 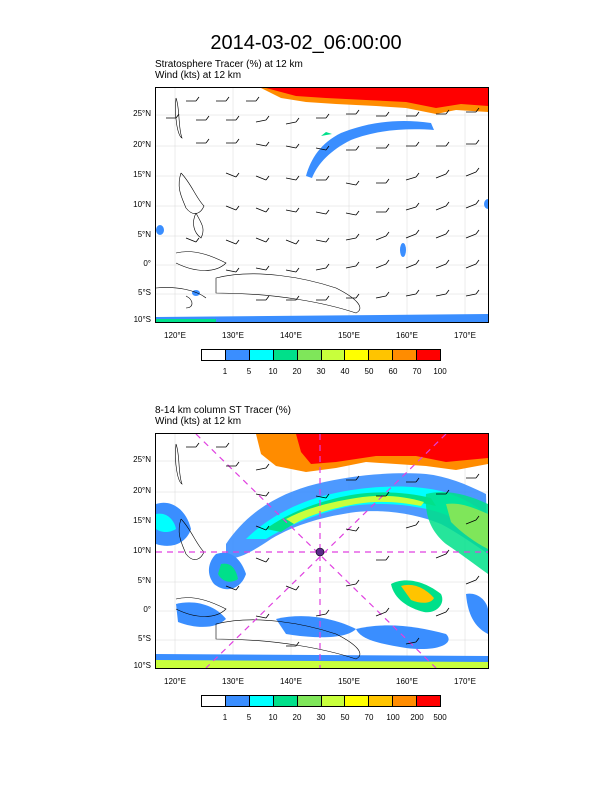 I want to click on panel1-colorbar-label: 50, so click(x=369, y=371).